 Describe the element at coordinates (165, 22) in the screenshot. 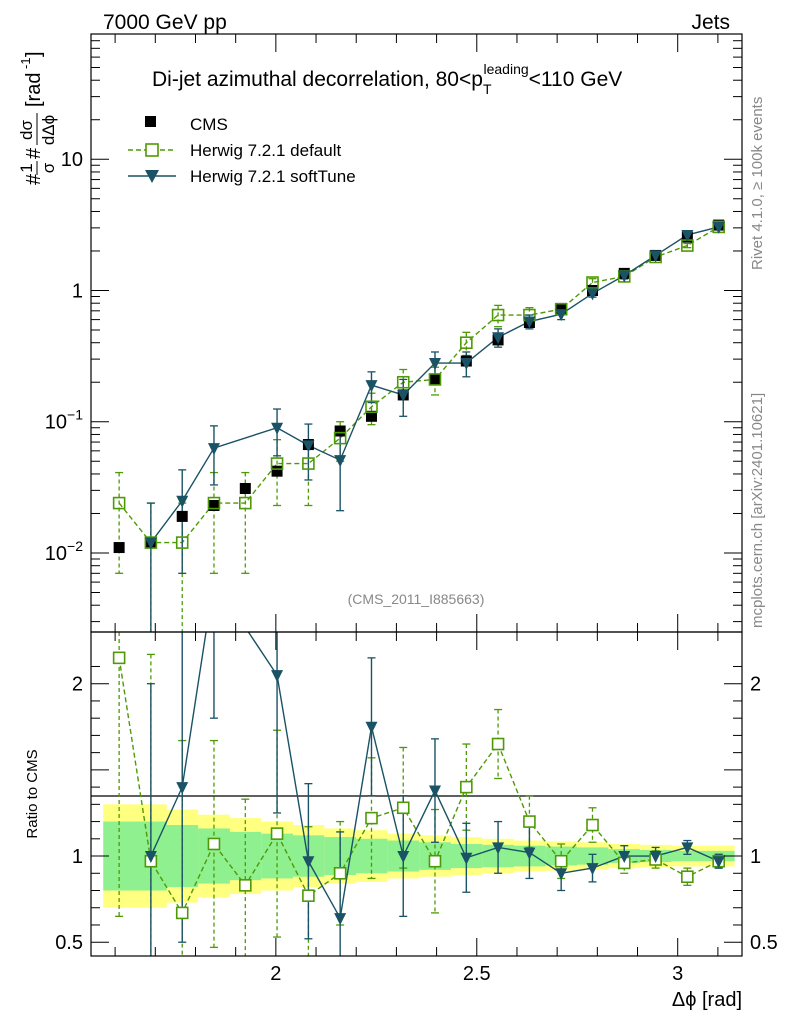

I see `header-left: 7000 GeV pp` at that location.